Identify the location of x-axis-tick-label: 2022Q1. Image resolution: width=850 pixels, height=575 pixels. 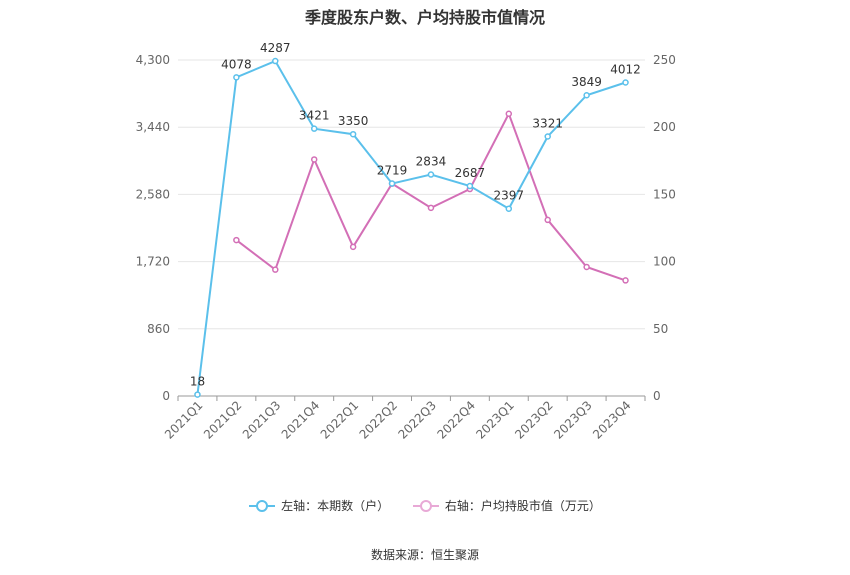
(340, 420).